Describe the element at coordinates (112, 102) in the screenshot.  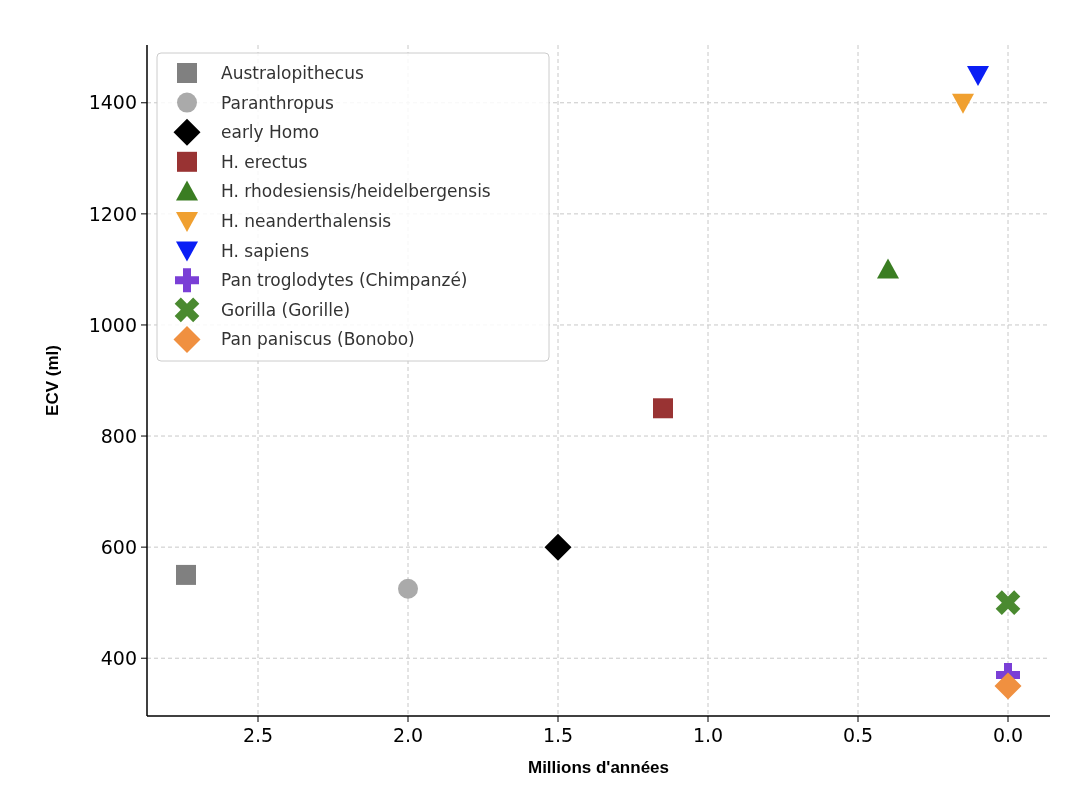
I see `y-tick-label: 1400` at that location.